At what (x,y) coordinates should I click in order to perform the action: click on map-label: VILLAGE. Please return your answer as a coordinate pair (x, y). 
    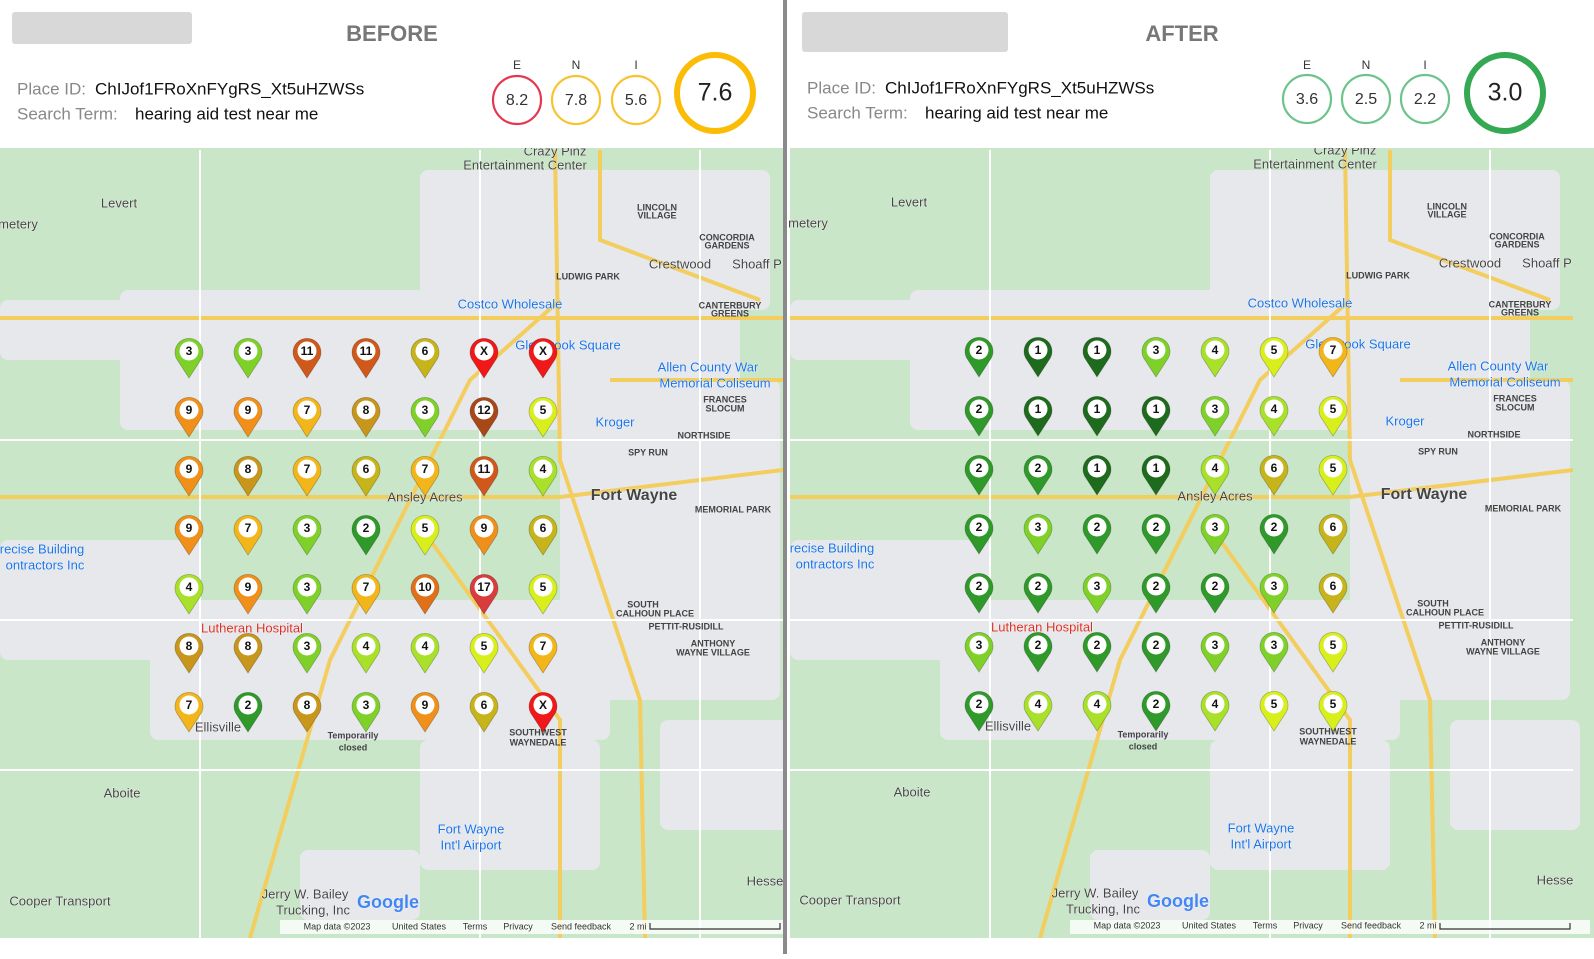
    Looking at the image, I should click on (1446, 214).